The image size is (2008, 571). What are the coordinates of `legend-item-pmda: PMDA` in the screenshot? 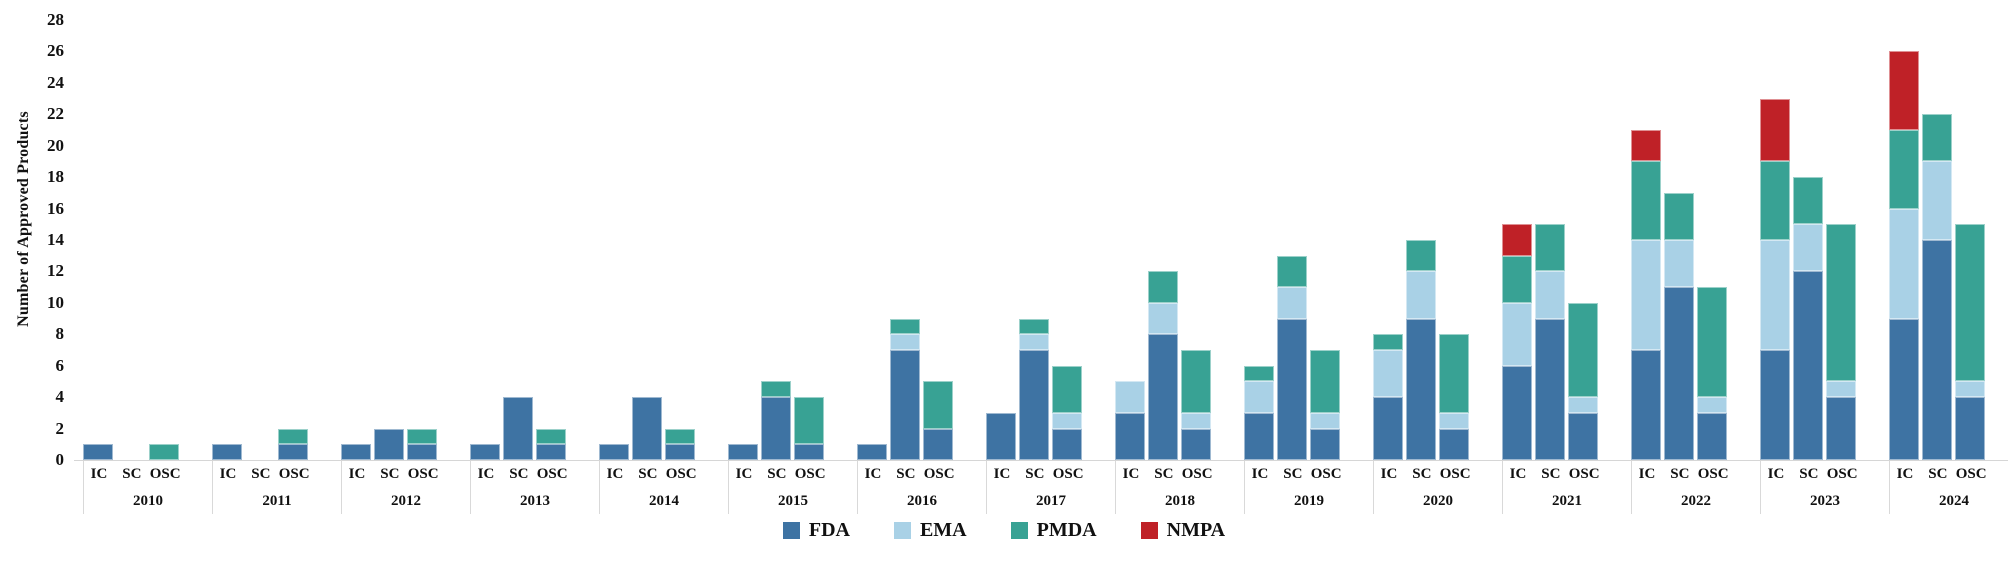 It's located at (1053, 530).